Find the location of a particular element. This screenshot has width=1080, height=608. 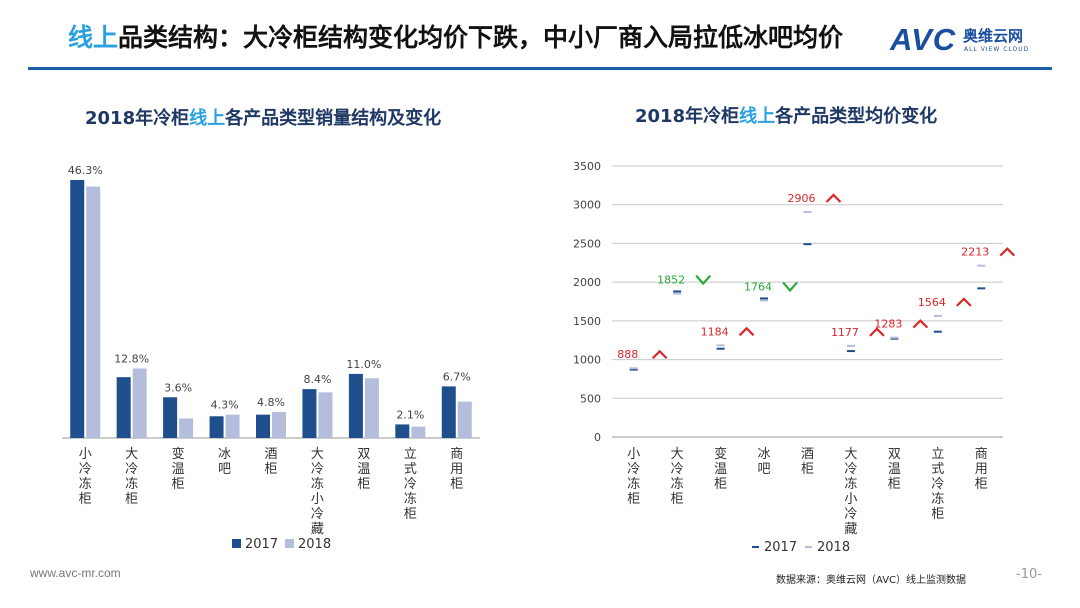

price-category-label: 冰 is located at coordinates (764, 454).